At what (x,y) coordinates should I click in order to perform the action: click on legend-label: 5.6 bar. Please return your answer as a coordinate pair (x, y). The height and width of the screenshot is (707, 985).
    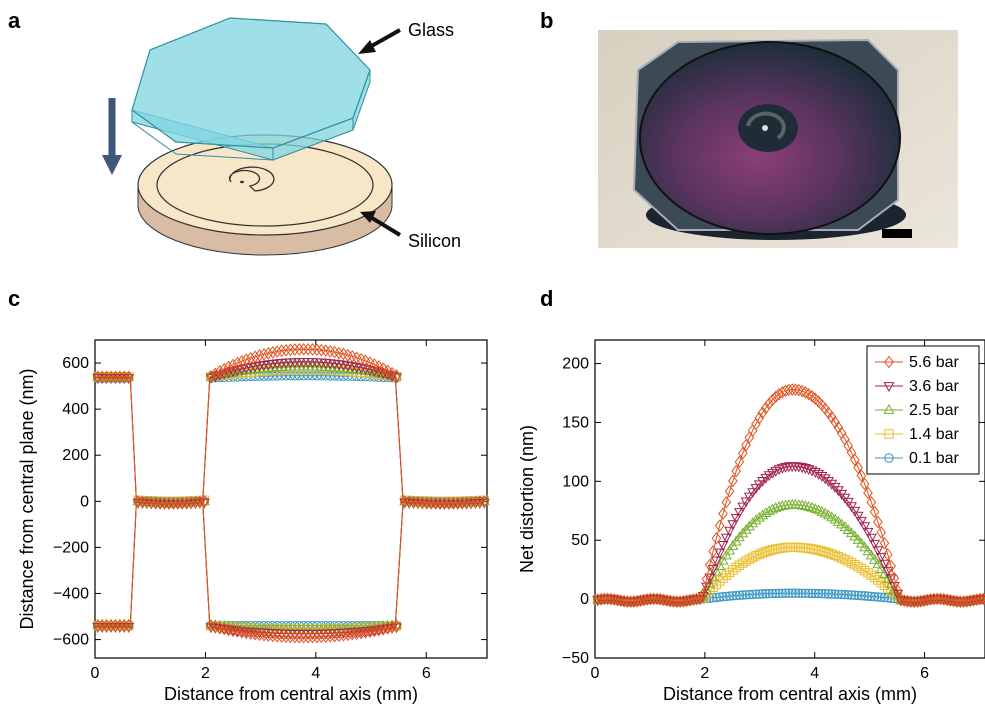
    Looking at the image, I should click on (934, 362).